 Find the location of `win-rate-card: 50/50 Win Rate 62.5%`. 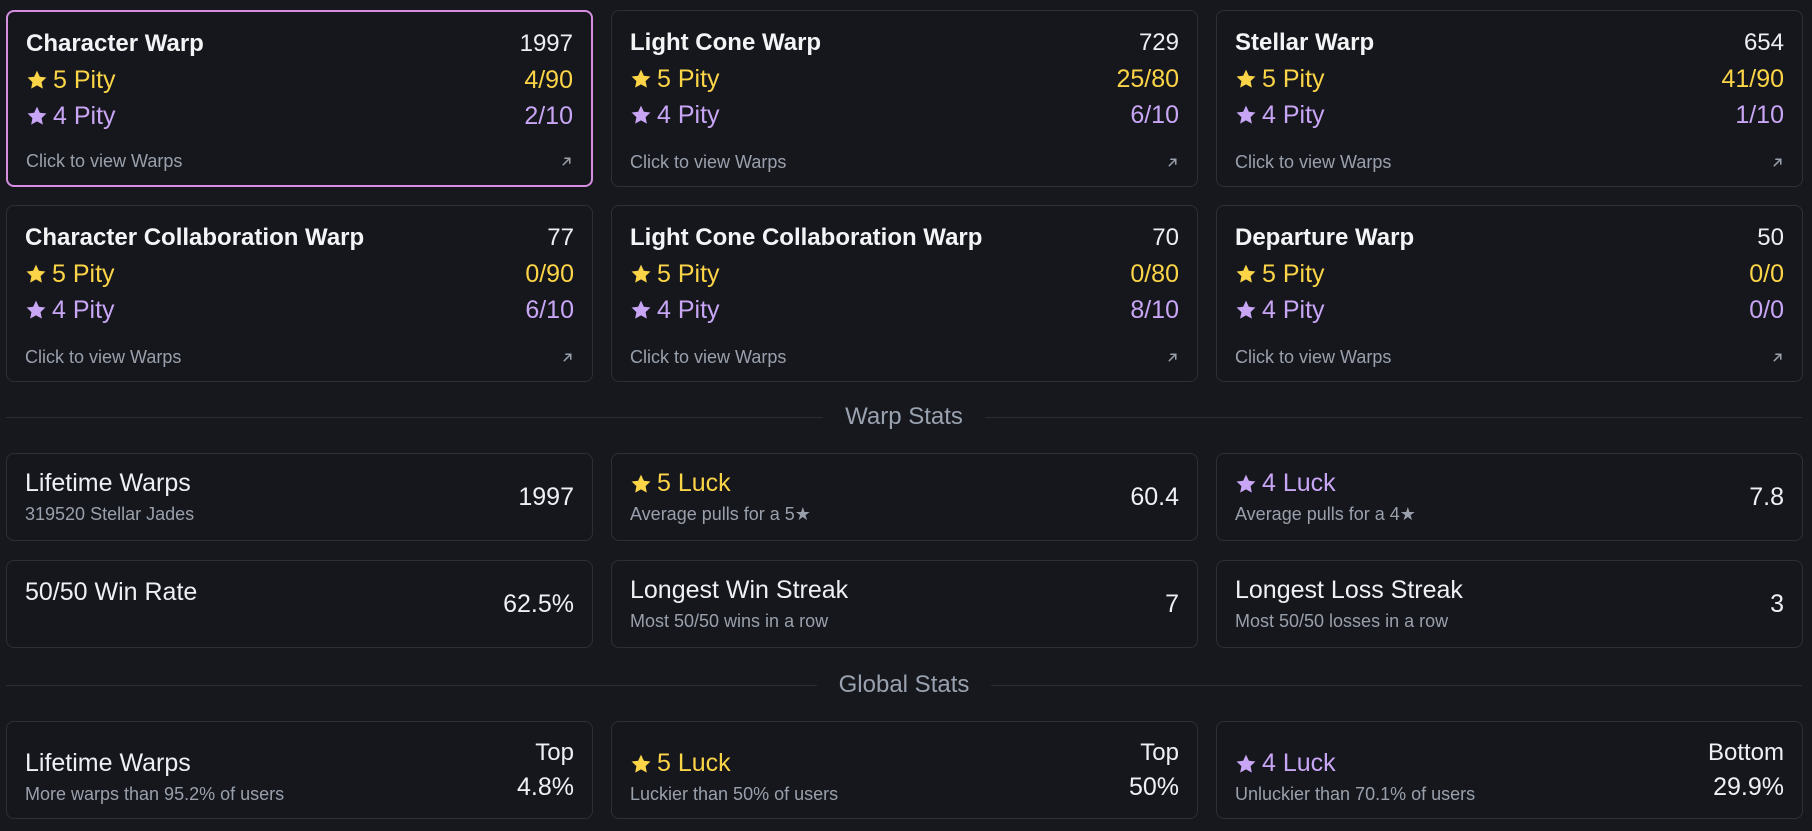

win-rate-card: 50/50 Win Rate 62.5% is located at coordinates (299, 604).